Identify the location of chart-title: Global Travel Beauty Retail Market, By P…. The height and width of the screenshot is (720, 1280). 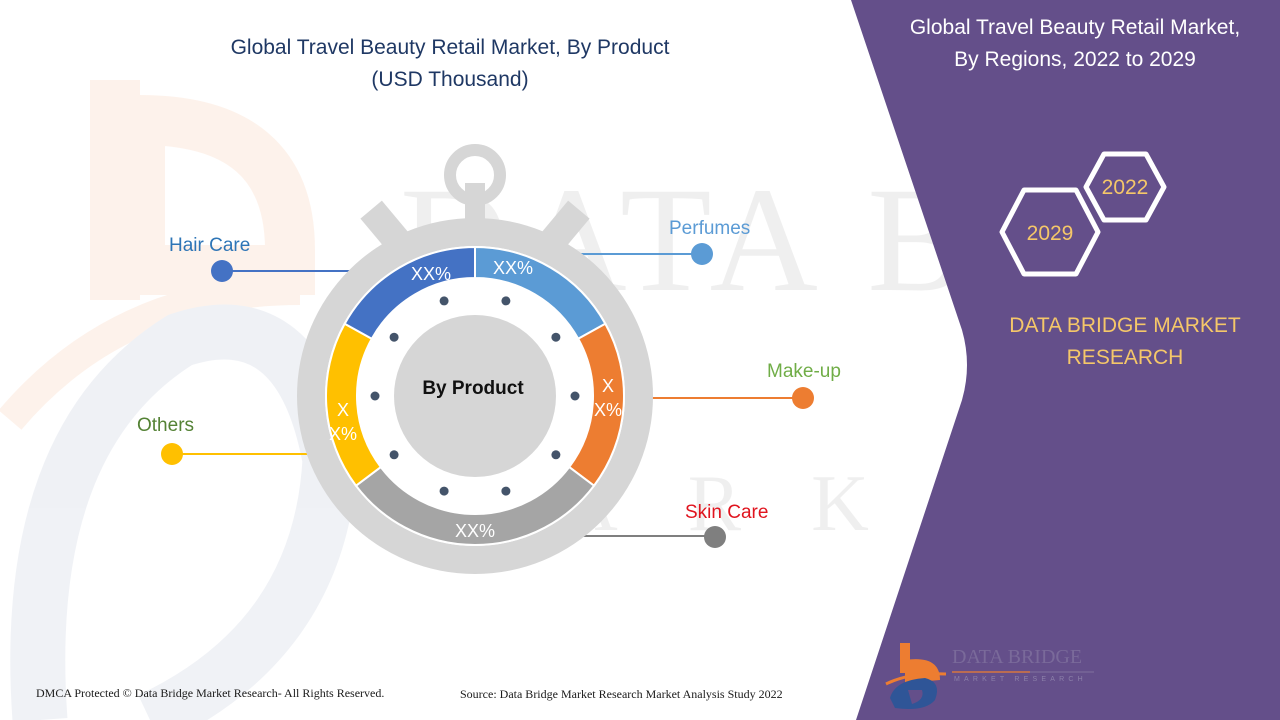
(450, 64).